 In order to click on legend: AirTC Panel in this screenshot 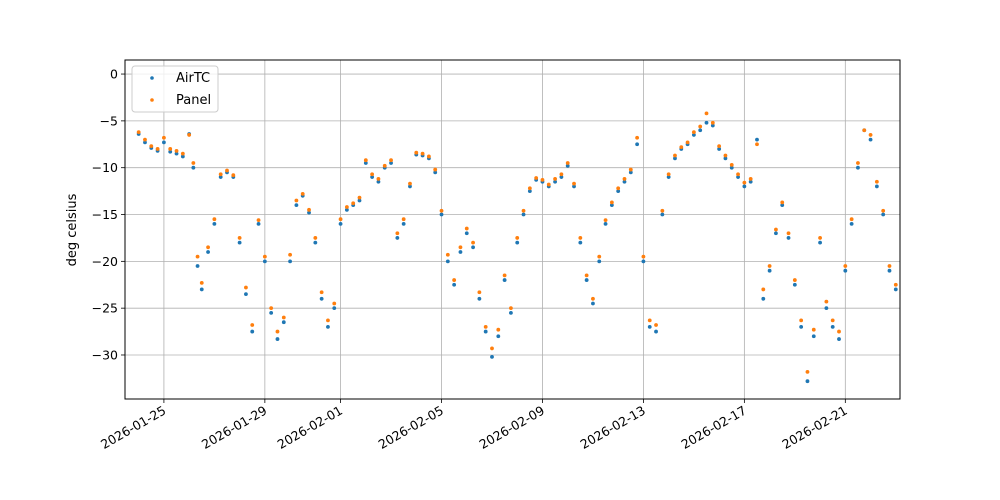, I will do `click(175, 89)`.